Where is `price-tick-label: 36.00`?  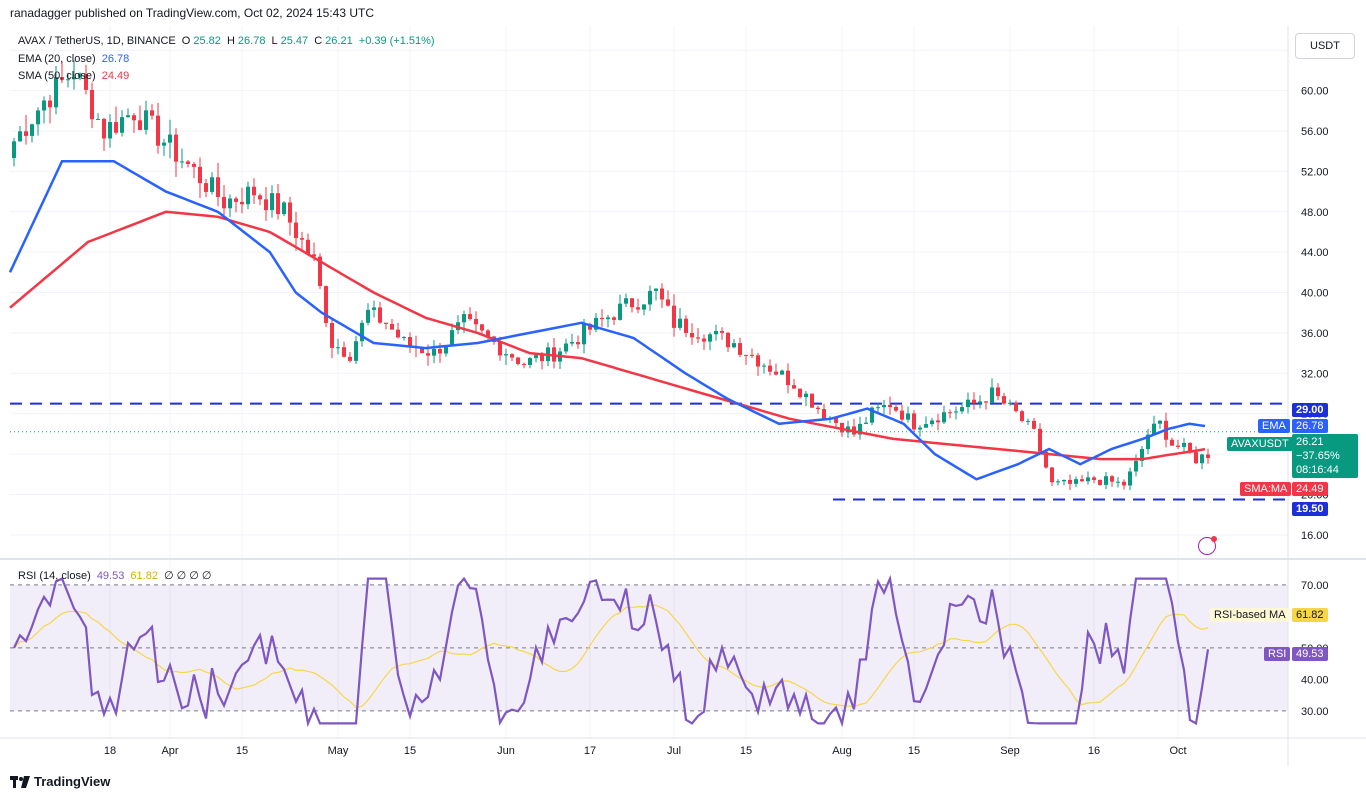
price-tick-label: 36.00 is located at coordinates (1315, 334).